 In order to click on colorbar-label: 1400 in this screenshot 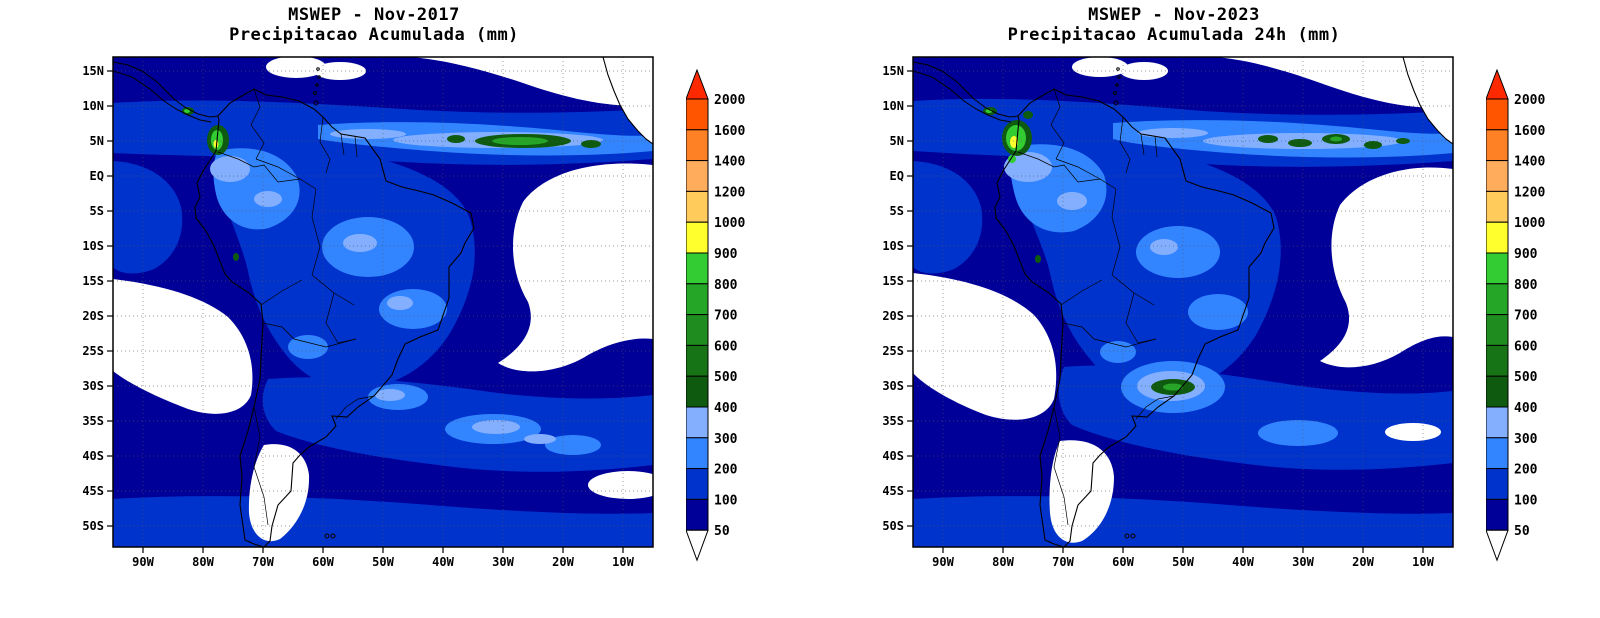, I will do `click(729, 162)`.